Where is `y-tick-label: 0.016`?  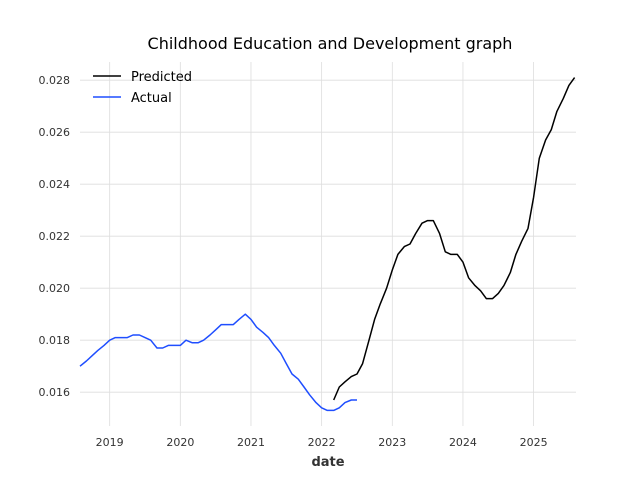
y-tick-label: 0.016 is located at coordinates (55, 392).